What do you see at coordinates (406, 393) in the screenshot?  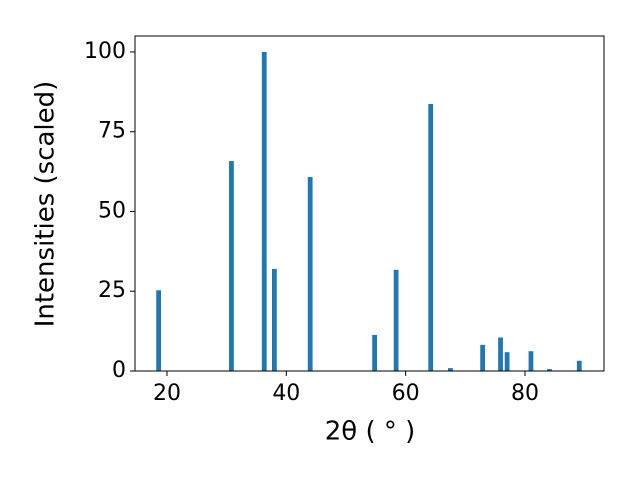 I see `x-tick-label: 60` at bounding box center [406, 393].